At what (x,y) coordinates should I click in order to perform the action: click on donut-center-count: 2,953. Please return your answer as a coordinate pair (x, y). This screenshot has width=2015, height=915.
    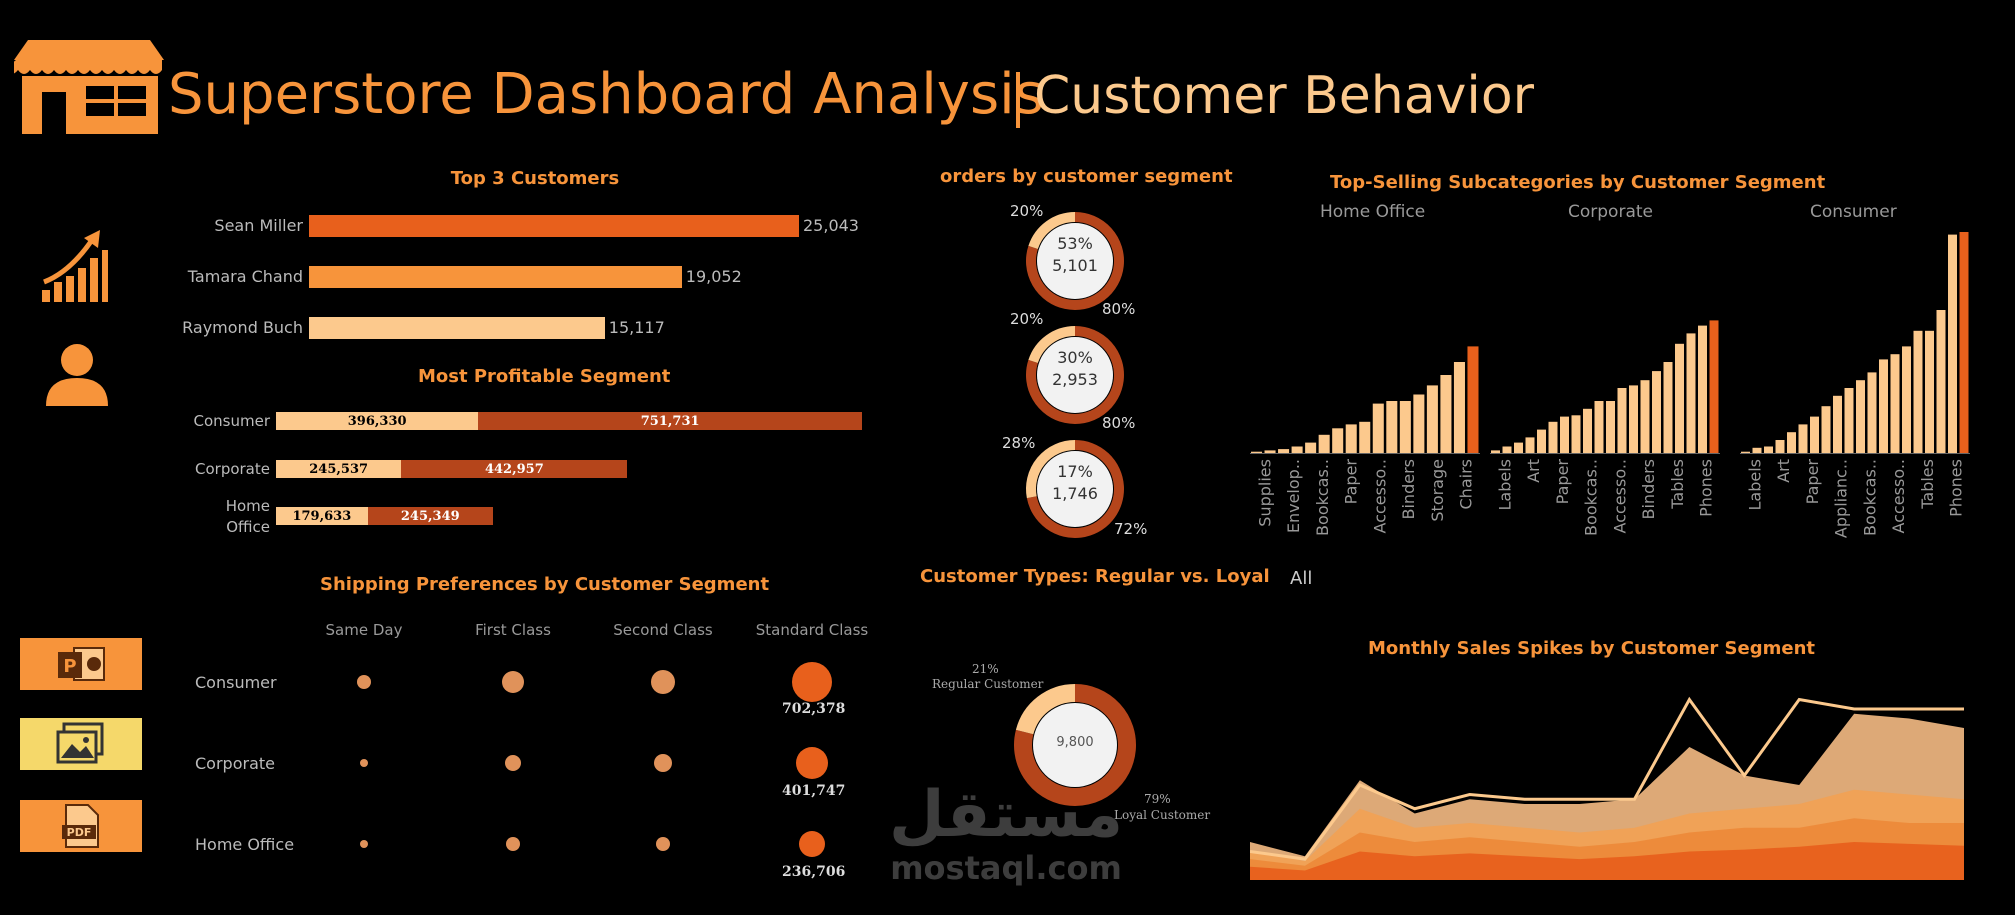
    Looking at the image, I should click on (1075, 379).